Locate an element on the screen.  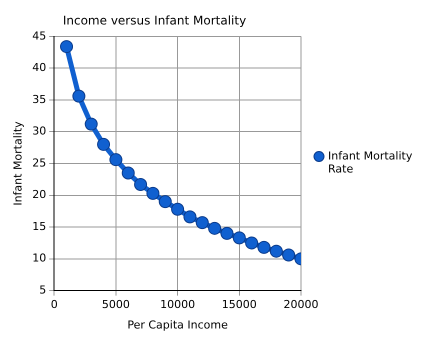
y-tick-label: 30 is located at coordinates (39, 131).